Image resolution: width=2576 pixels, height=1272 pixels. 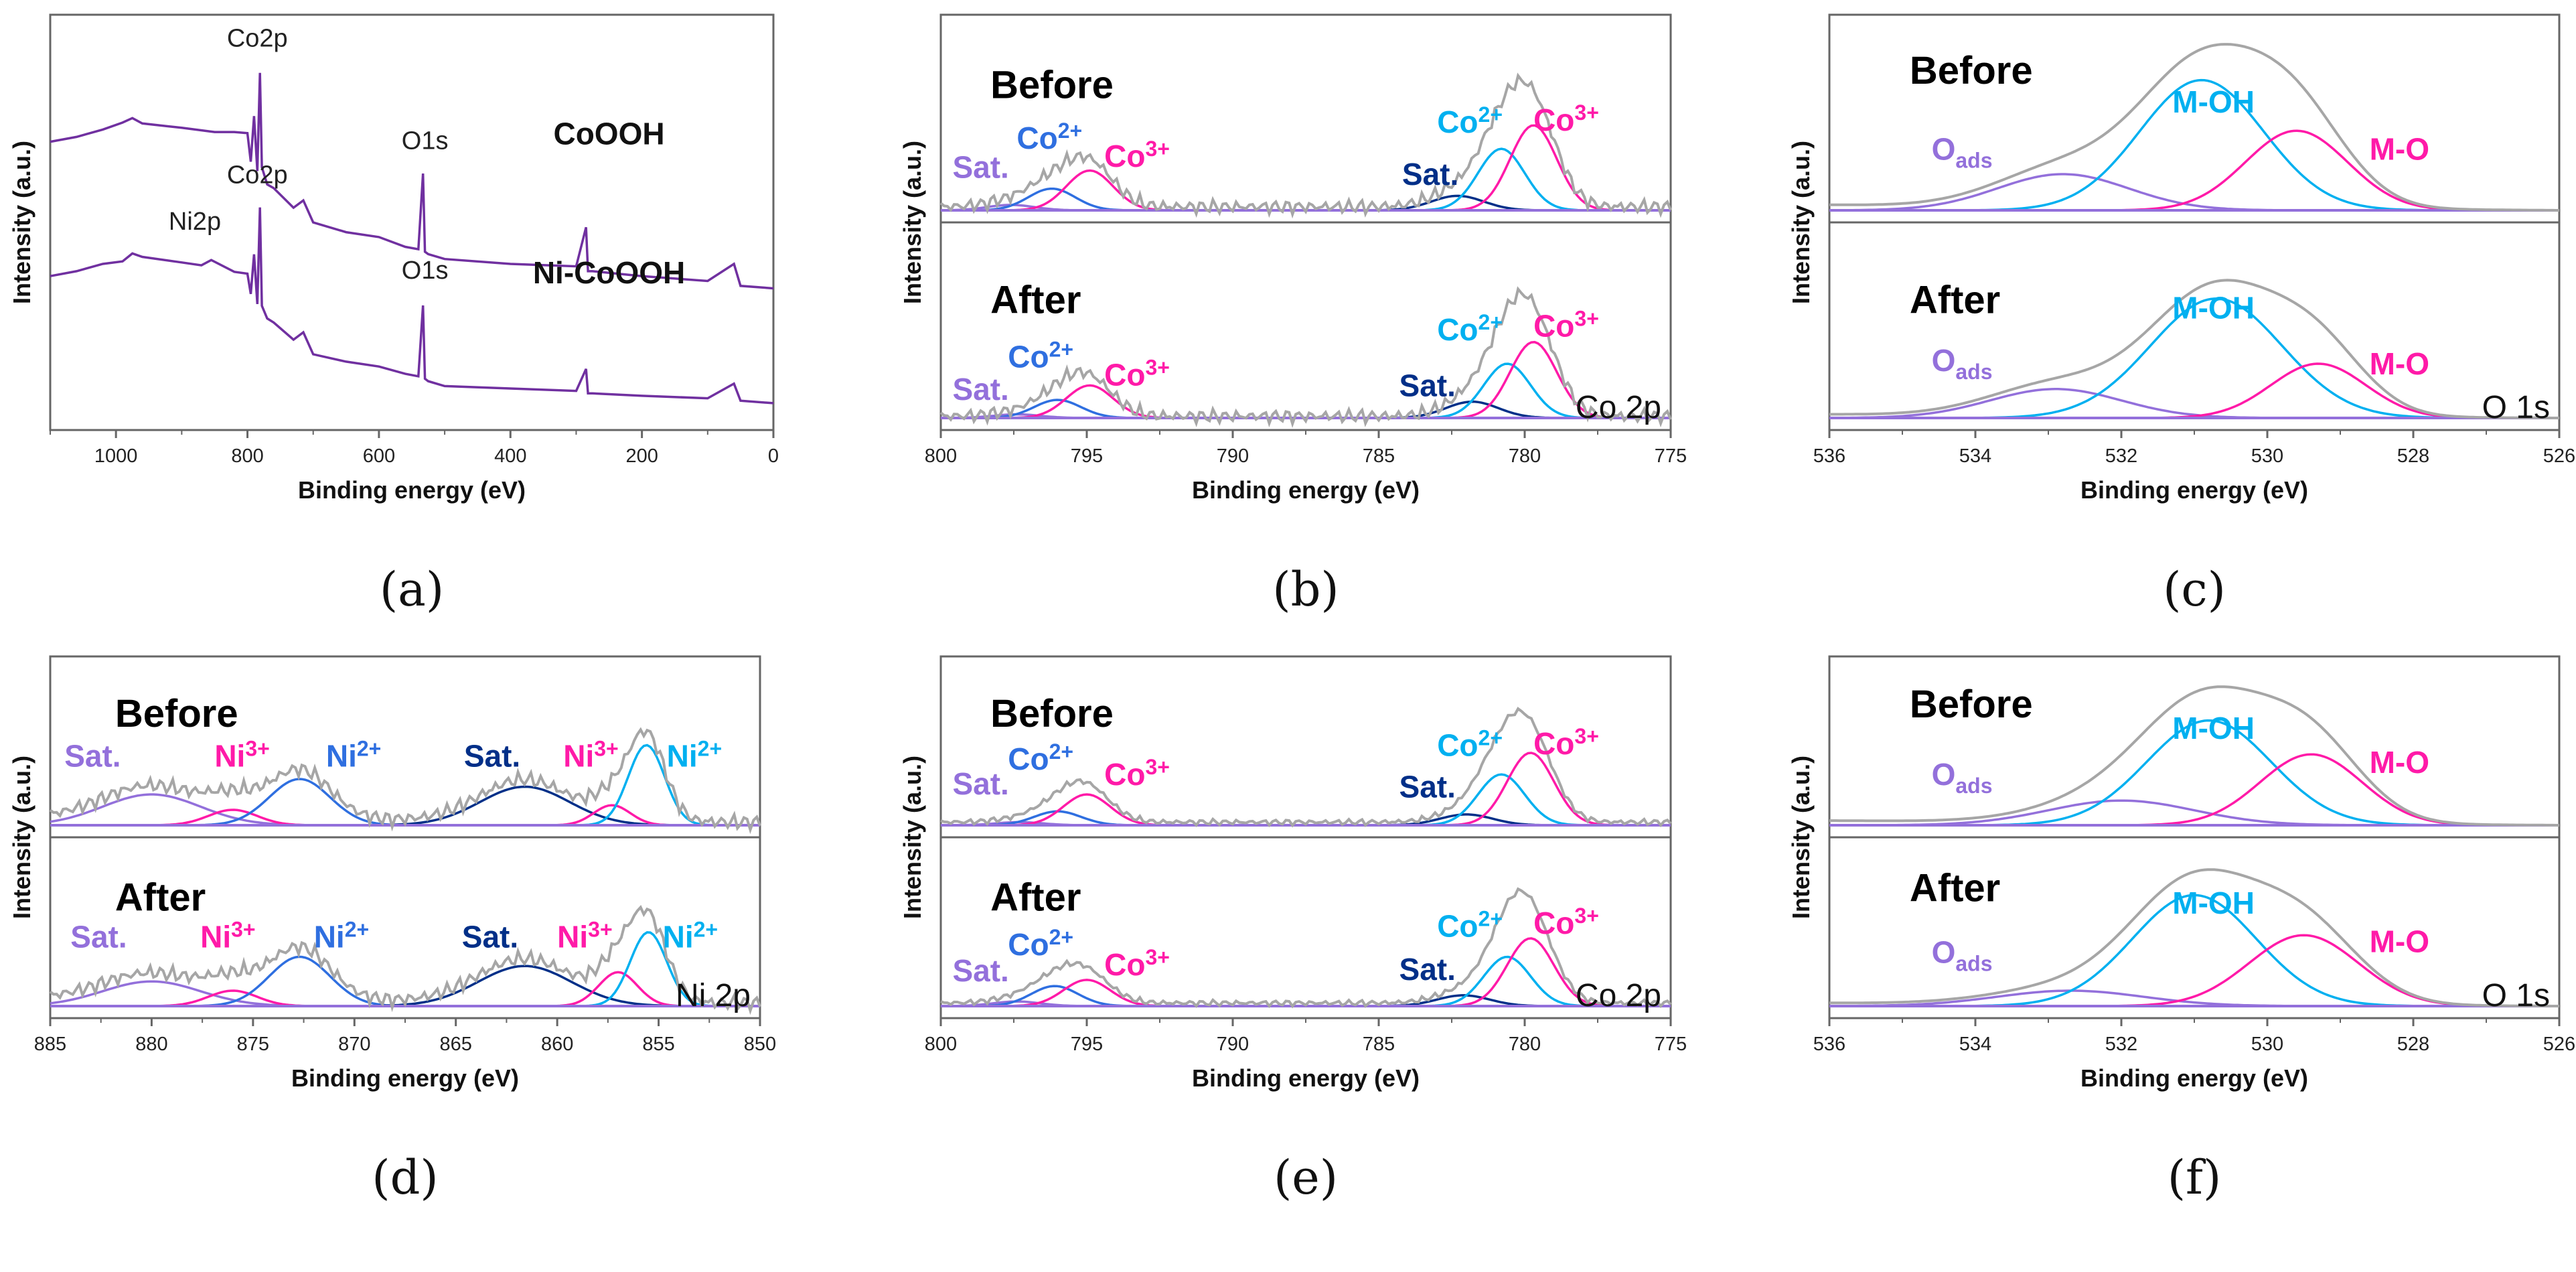 What do you see at coordinates (379, 456) in the screenshot?
I see `x-tick-label: 600` at bounding box center [379, 456].